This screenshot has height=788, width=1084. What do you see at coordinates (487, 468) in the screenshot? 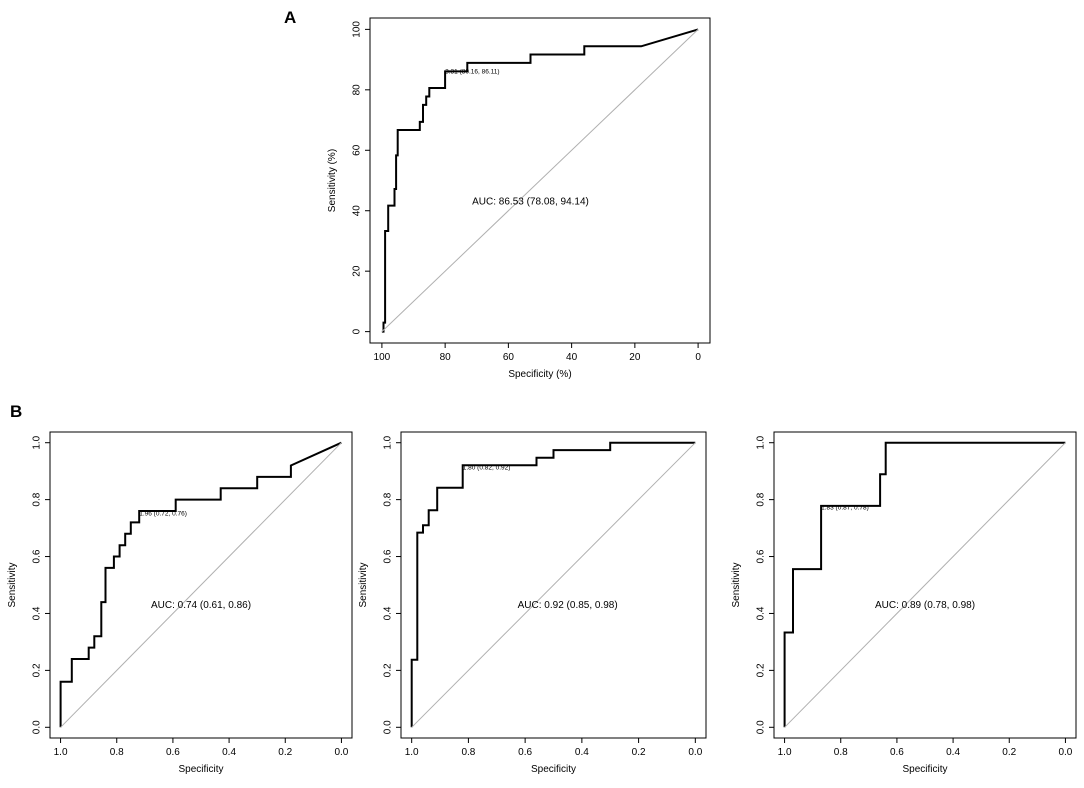
I see `threshold-annotation: 1.80 (0.82, 0.92)` at bounding box center [487, 468].